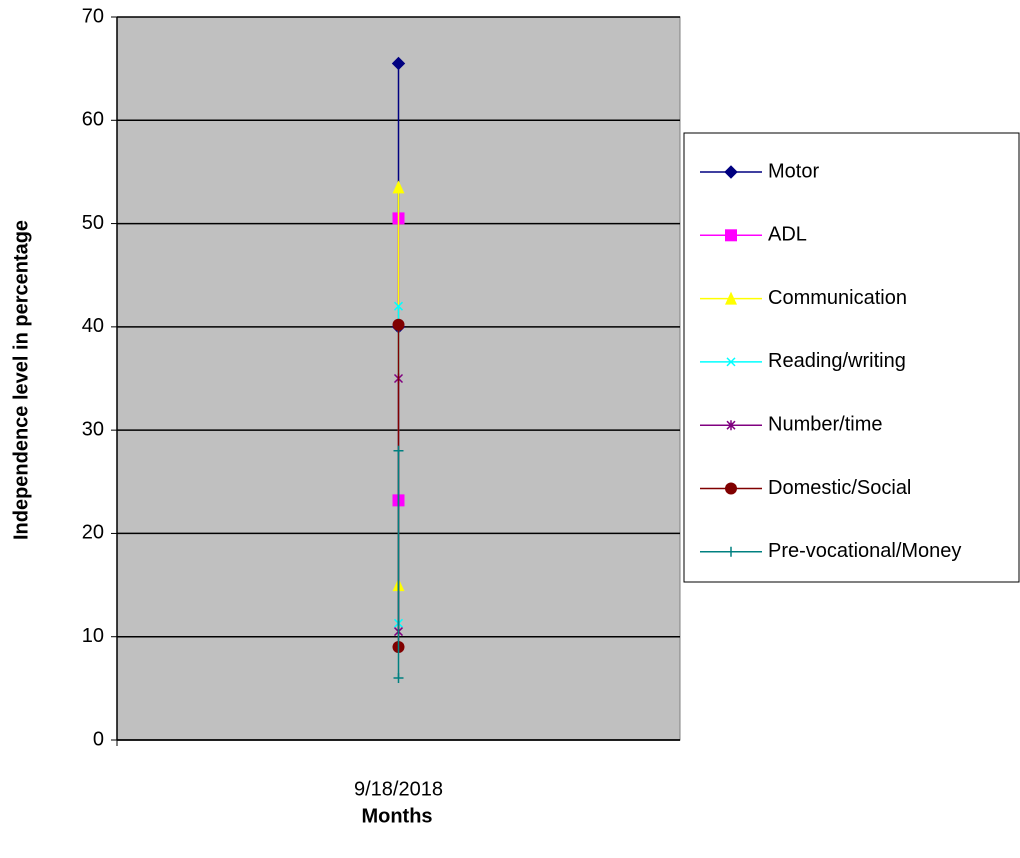 Image resolution: width=1020 pixels, height=858 pixels. Describe the element at coordinates (398, 789) in the screenshot. I see `x-tick-label: 9/18/2018` at that location.